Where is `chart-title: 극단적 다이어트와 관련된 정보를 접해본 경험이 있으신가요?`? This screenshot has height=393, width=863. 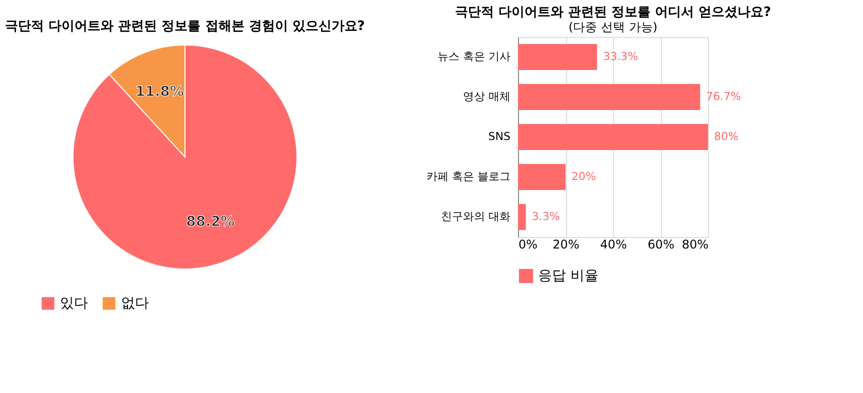 chart-title: 극단적 다이어트와 관련된 정보를 접해본 경험이 있으신가요? is located at coordinates (185, 26).